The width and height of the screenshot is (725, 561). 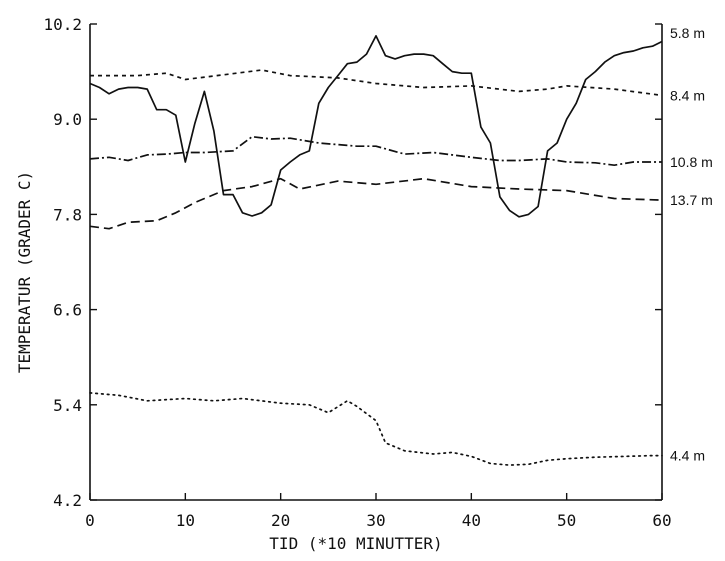 I want to click on series-label: 13.7 m, so click(x=691, y=200).